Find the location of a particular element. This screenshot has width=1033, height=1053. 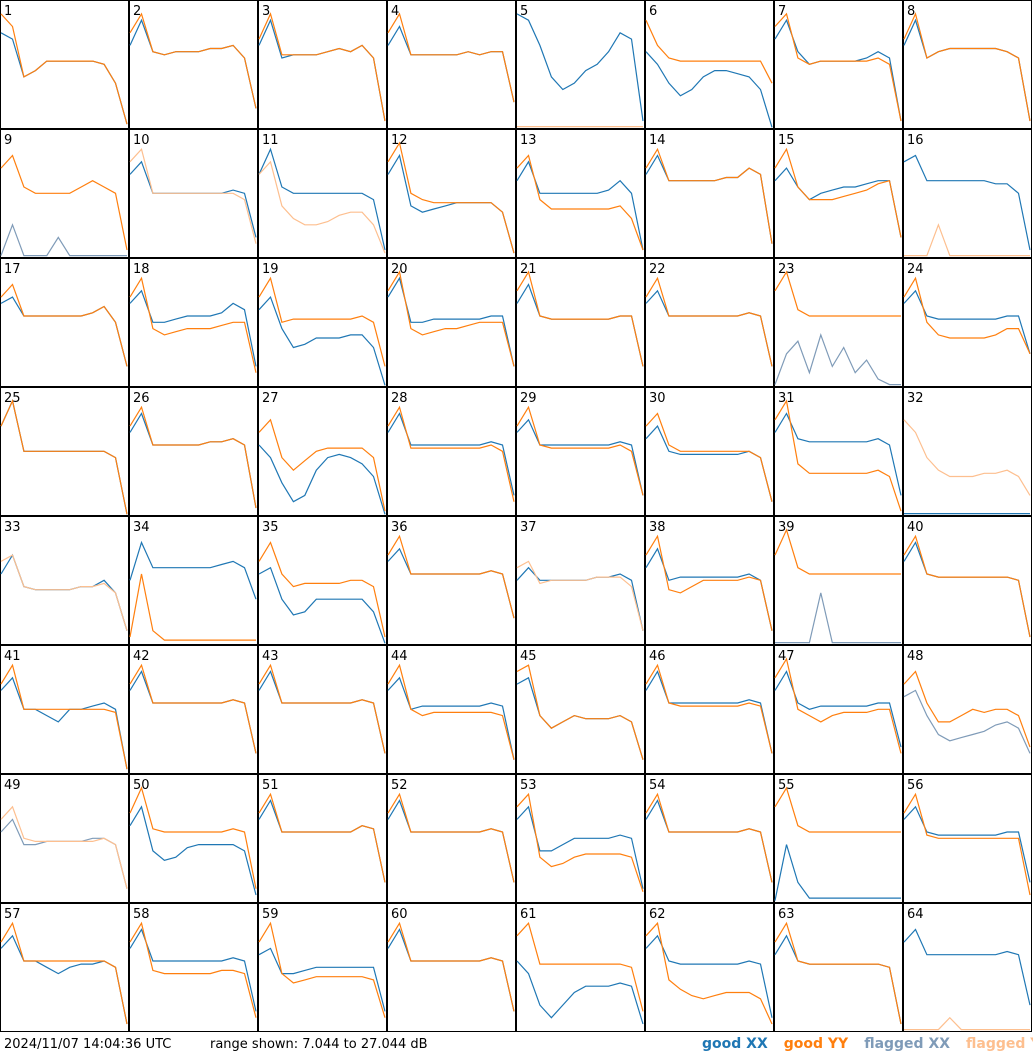

panel-label: 34 is located at coordinates (141, 527).